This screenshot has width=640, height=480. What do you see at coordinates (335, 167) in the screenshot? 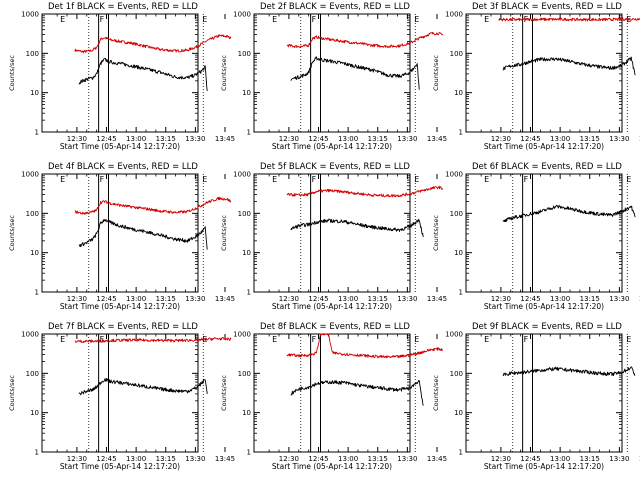
I see `chart-title: Det 5f BLACK = Events, RED = LLD` at bounding box center [335, 167].